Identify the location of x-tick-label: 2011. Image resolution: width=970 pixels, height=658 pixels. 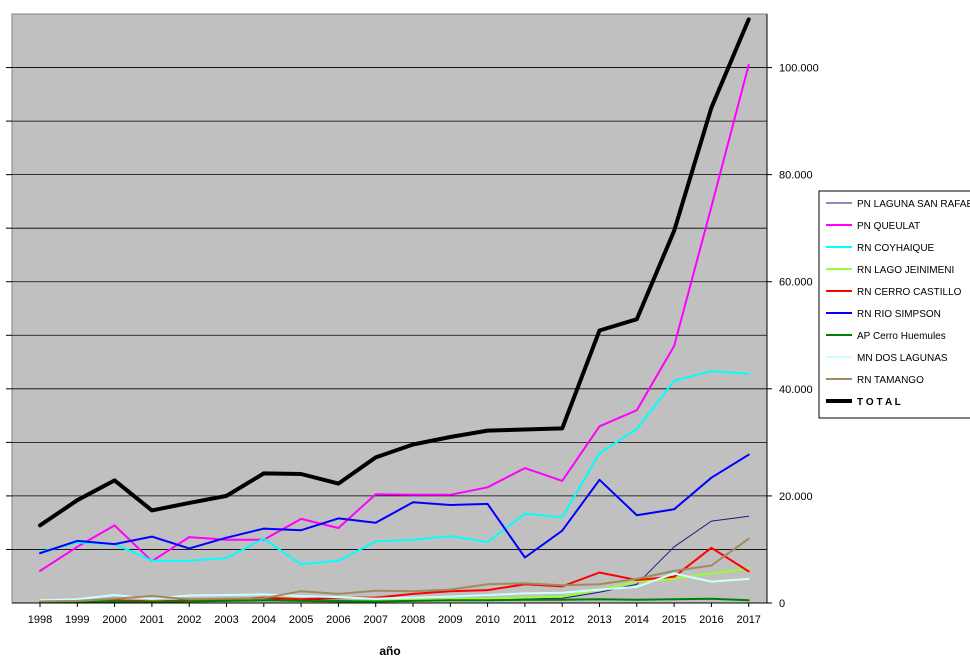
(525, 620).